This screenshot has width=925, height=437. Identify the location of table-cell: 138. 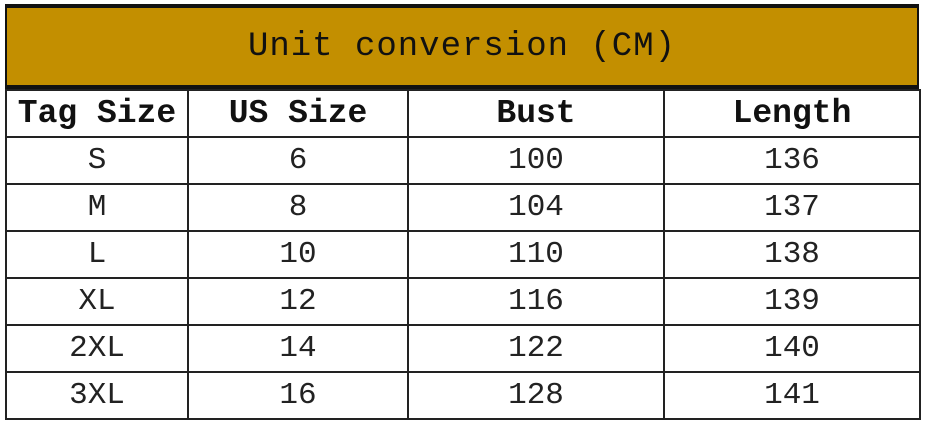
(792, 254).